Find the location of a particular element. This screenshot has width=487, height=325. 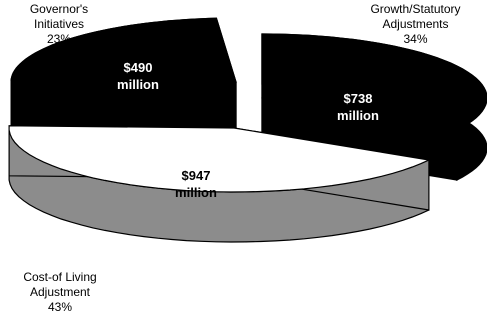

label-percent: 43% is located at coordinates (60, 307).